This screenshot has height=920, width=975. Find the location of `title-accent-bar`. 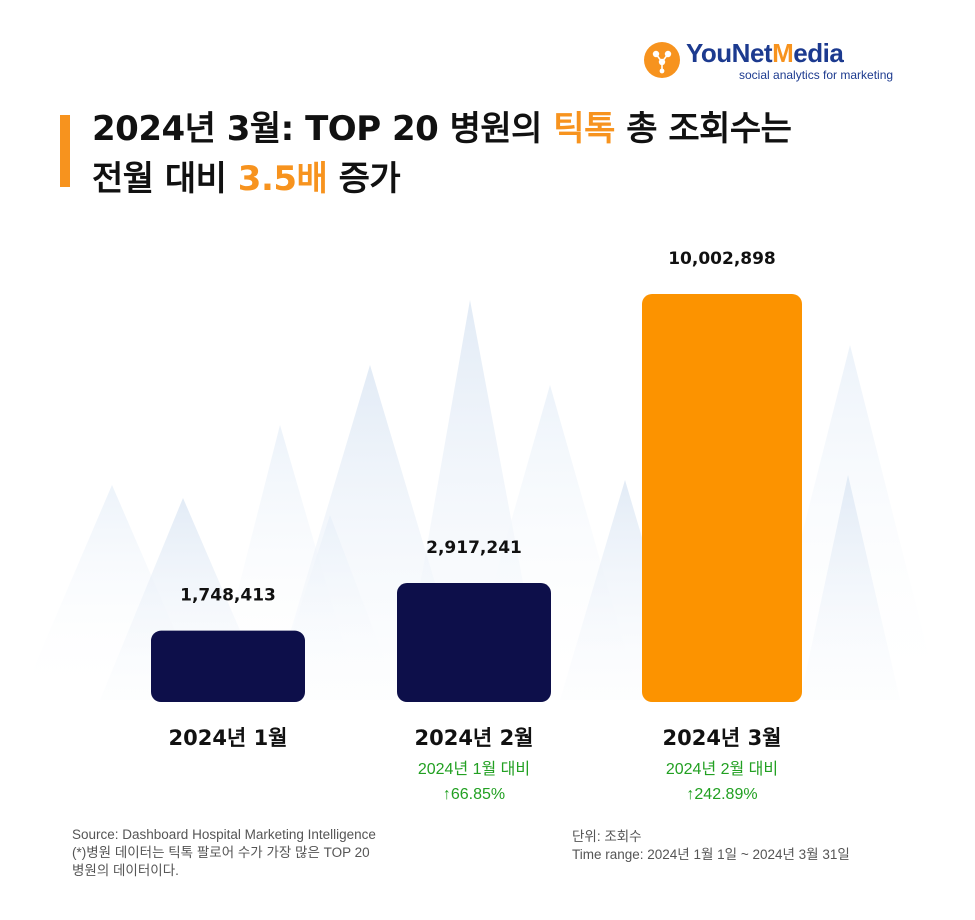

title-accent-bar is located at coordinates (65, 151).